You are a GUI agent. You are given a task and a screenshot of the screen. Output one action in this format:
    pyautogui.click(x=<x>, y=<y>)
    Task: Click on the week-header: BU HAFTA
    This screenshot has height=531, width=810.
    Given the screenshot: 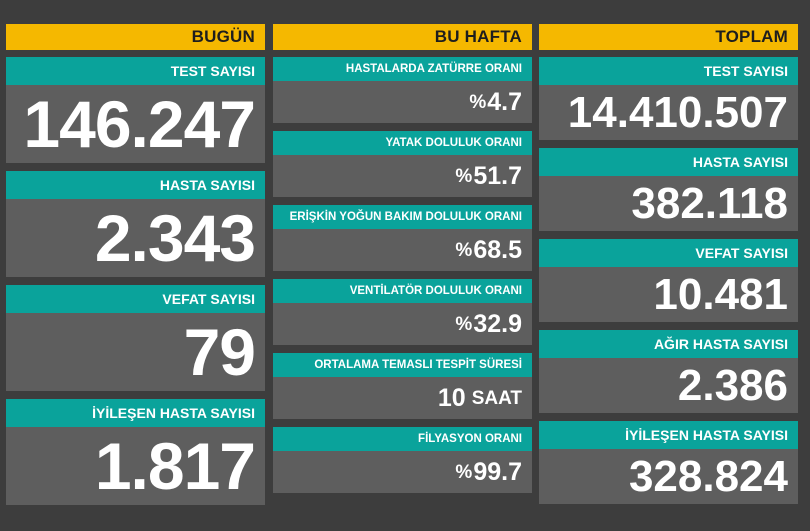 What is the action you would take?
    pyautogui.click(x=402, y=37)
    